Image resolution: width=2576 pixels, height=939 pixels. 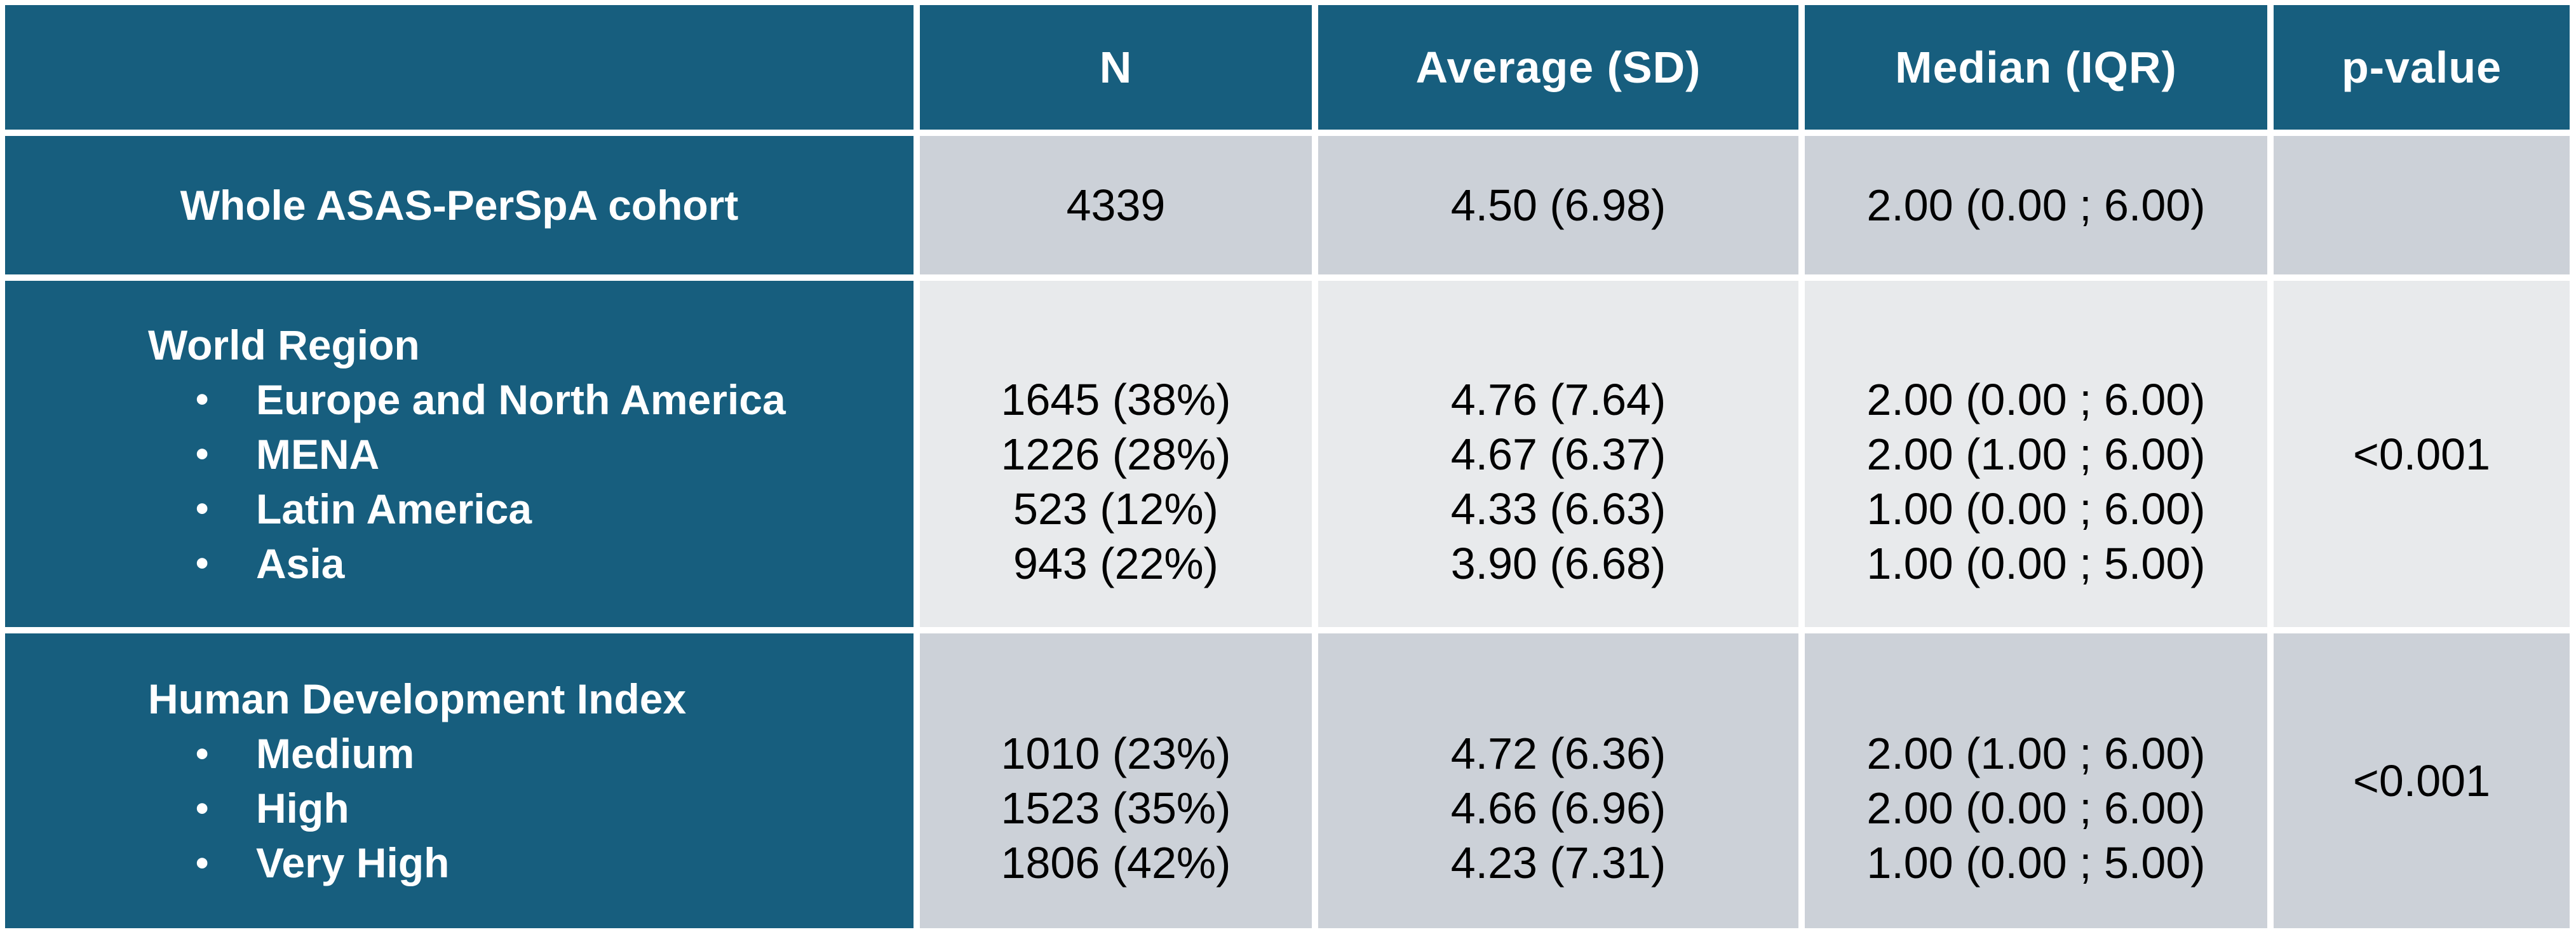 I want to click on list-item-label: Asia, so click(x=300, y=563).